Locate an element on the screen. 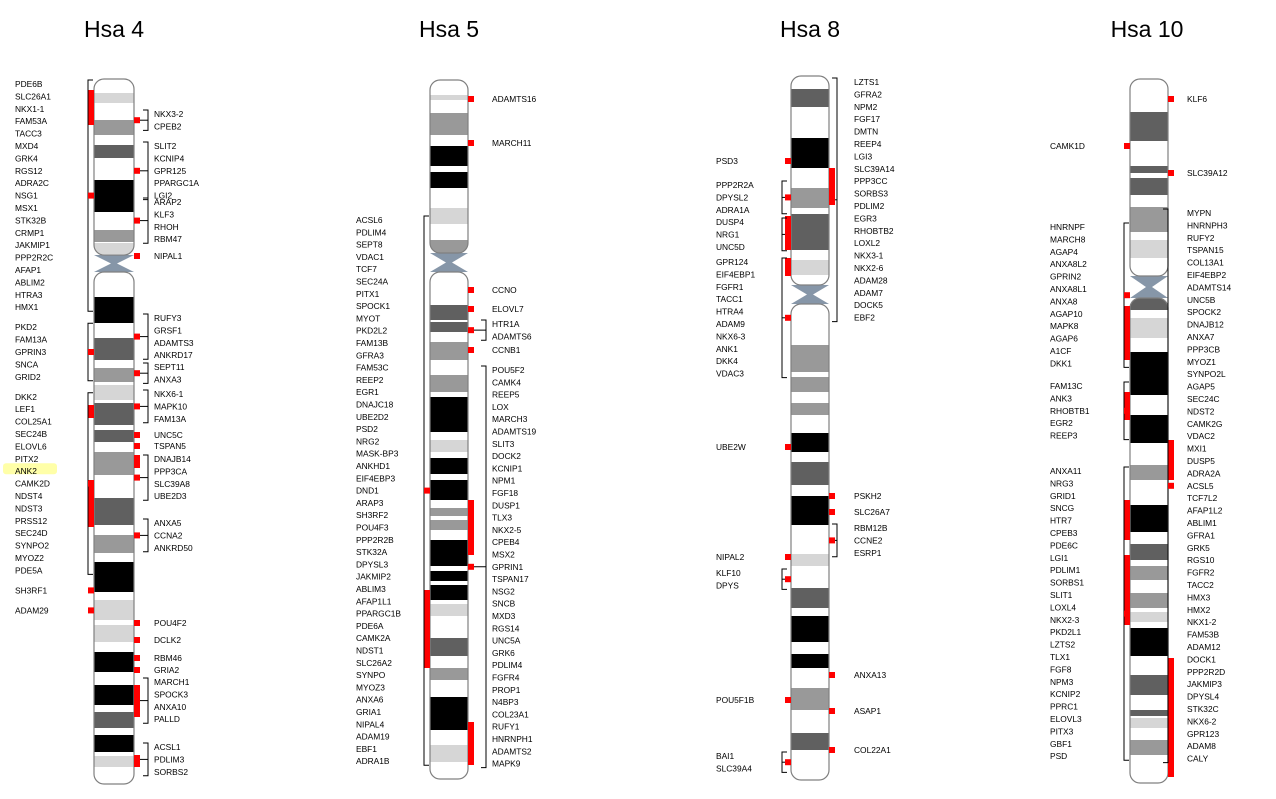 The image size is (1276, 799). gene-label: POU4F2 is located at coordinates (170, 623).